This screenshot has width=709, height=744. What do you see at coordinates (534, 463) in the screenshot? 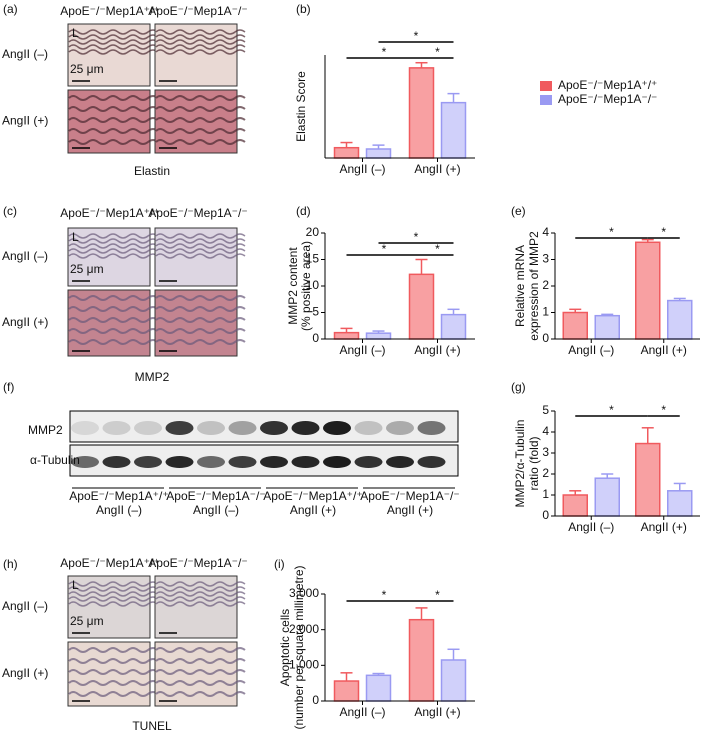
I see `y-axis-label: ratio (fold)` at bounding box center [534, 463].